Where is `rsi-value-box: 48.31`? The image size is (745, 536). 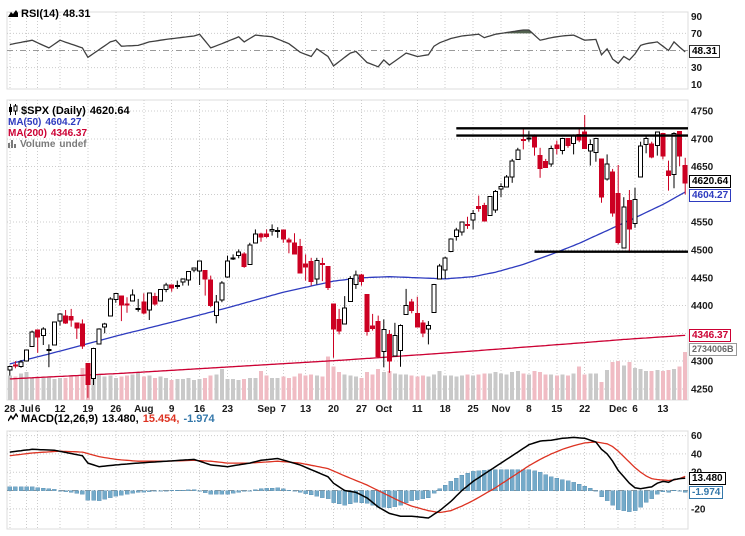
rsi-value-box: 48.31 is located at coordinates (705, 51).